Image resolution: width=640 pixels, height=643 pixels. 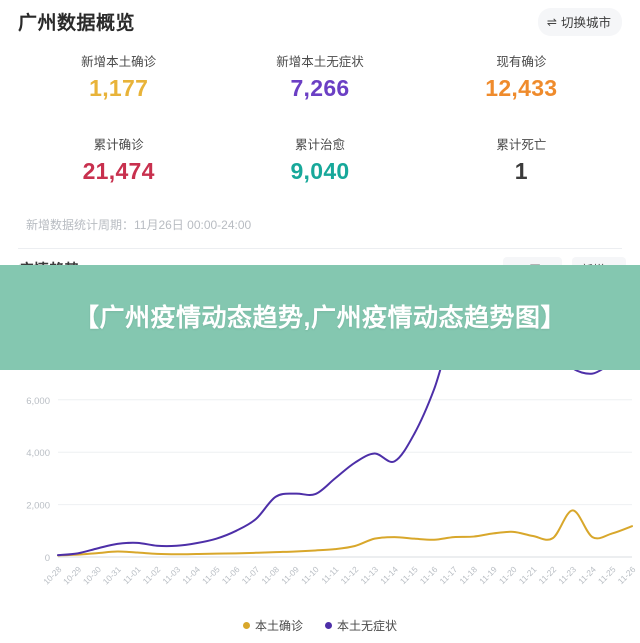 What do you see at coordinates (367, 626) in the screenshot?
I see `legend-label: 本土无症状` at bounding box center [367, 626].